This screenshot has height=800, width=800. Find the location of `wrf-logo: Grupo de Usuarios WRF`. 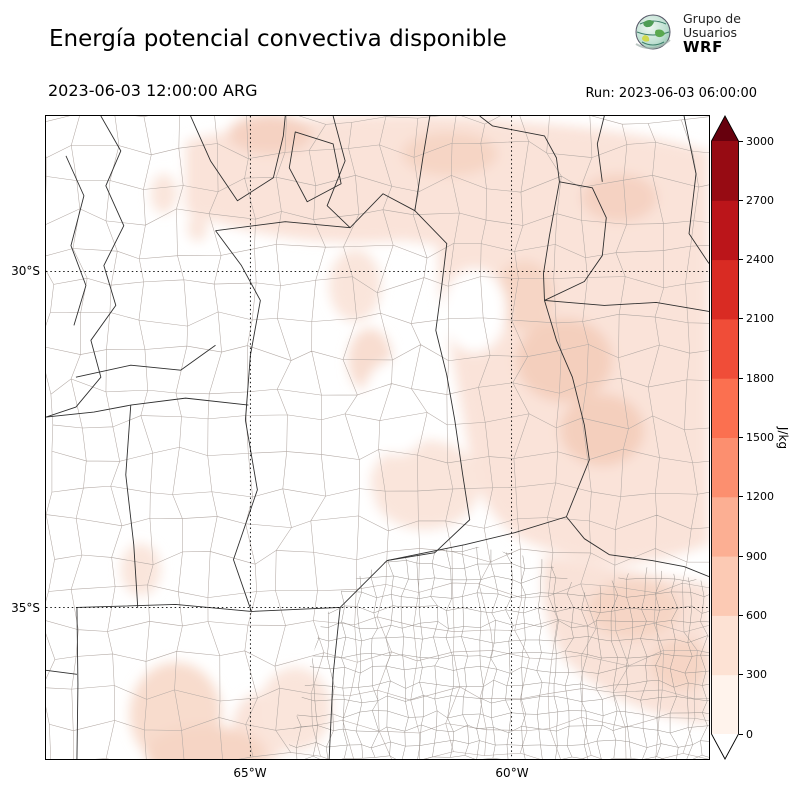

wrf-logo: Grupo de Usuarios WRF is located at coordinates (685, 33).